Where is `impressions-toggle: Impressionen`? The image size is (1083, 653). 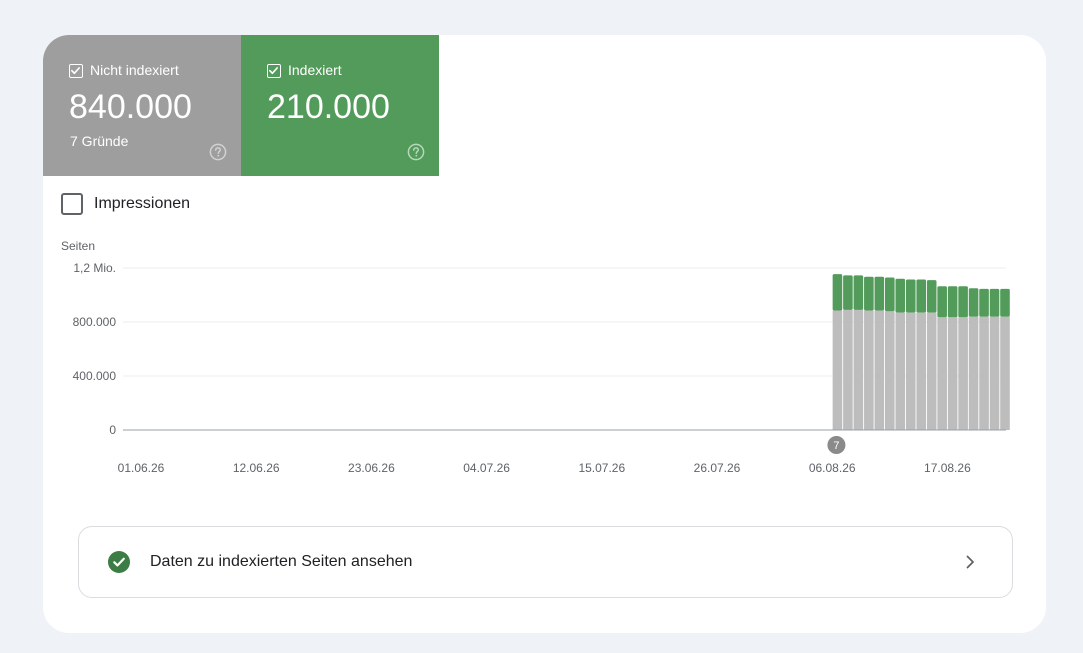
impressions-toggle: Impressionen is located at coordinates (125, 204).